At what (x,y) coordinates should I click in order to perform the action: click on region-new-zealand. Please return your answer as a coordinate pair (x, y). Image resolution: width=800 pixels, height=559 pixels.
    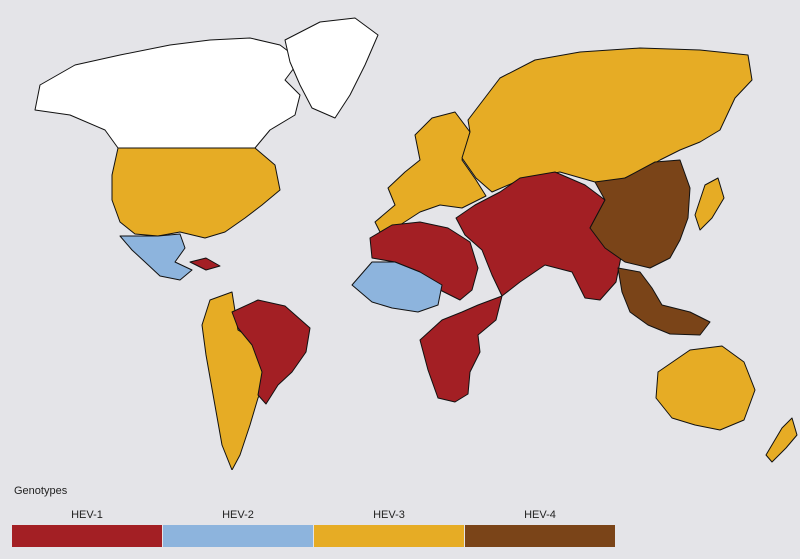
    Looking at the image, I should click on (781, 440).